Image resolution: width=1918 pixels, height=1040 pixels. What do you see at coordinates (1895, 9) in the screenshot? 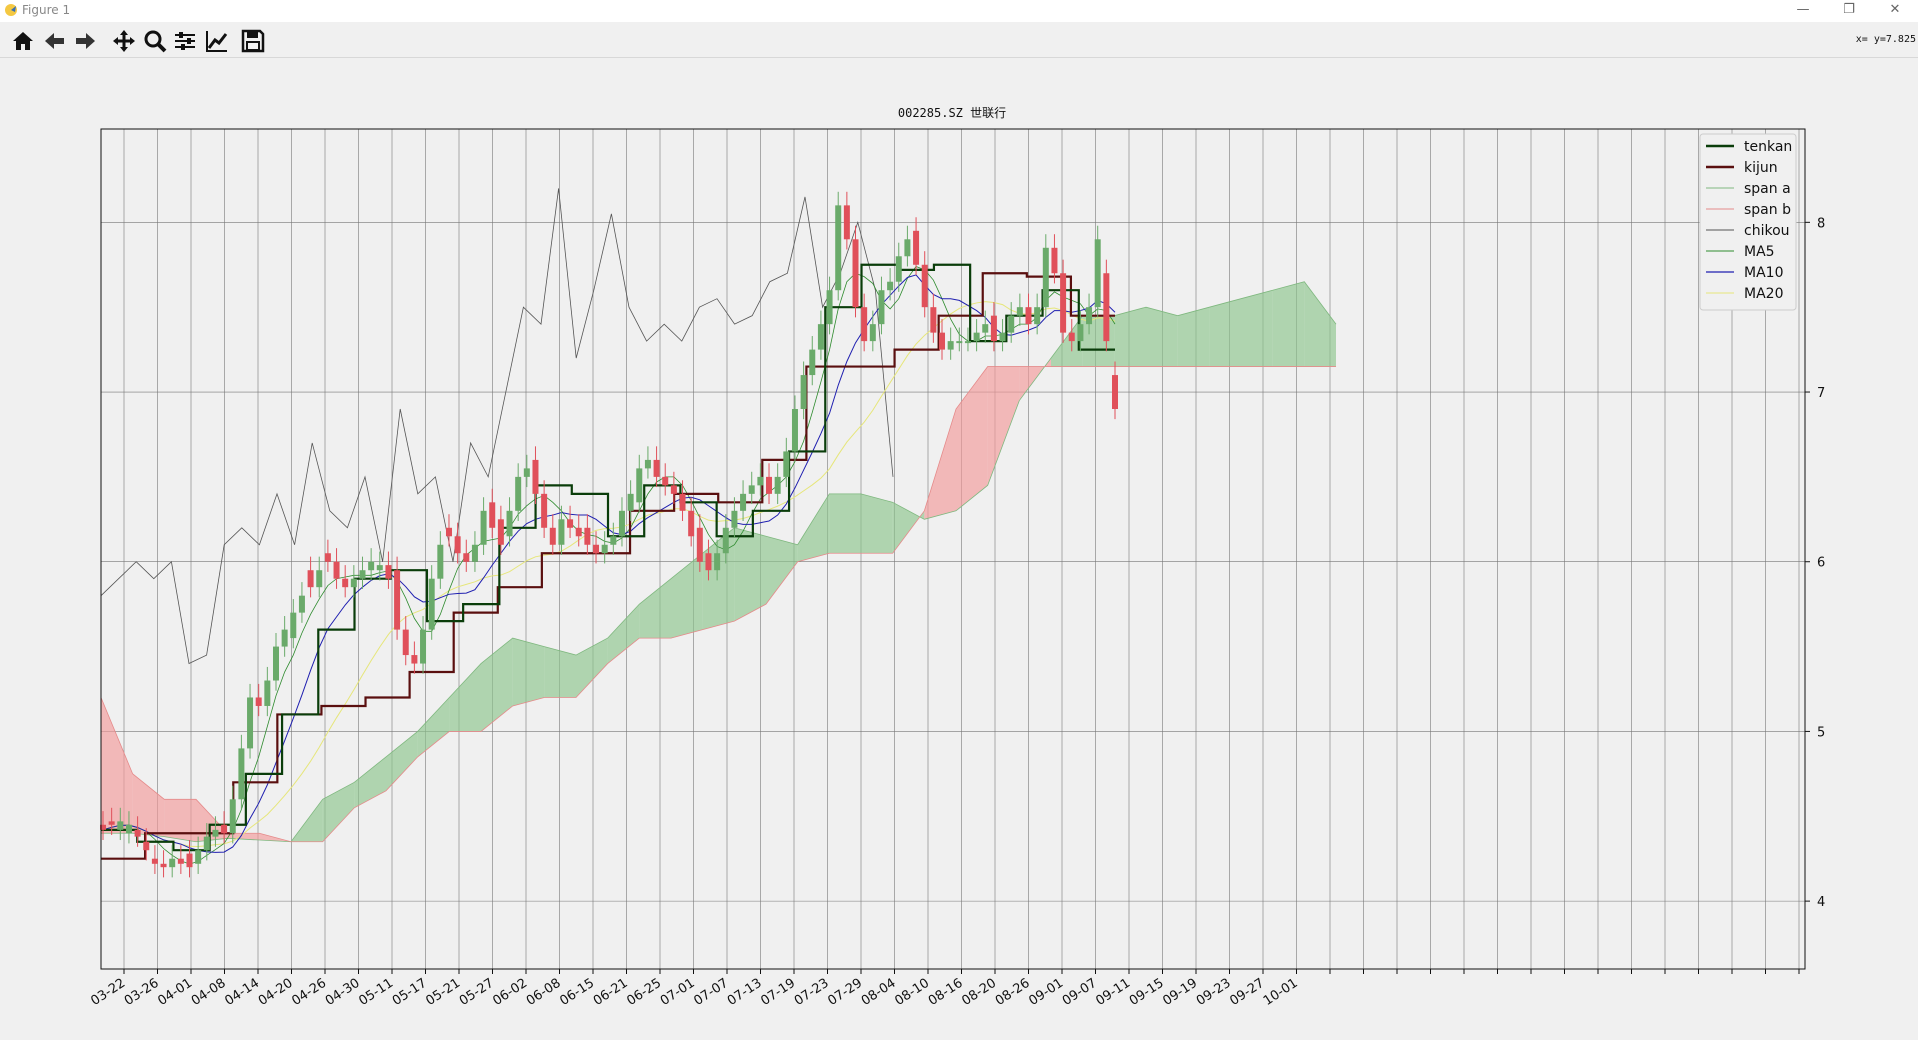
I see `close-button: ✕` at bounding box center [1895, 9].